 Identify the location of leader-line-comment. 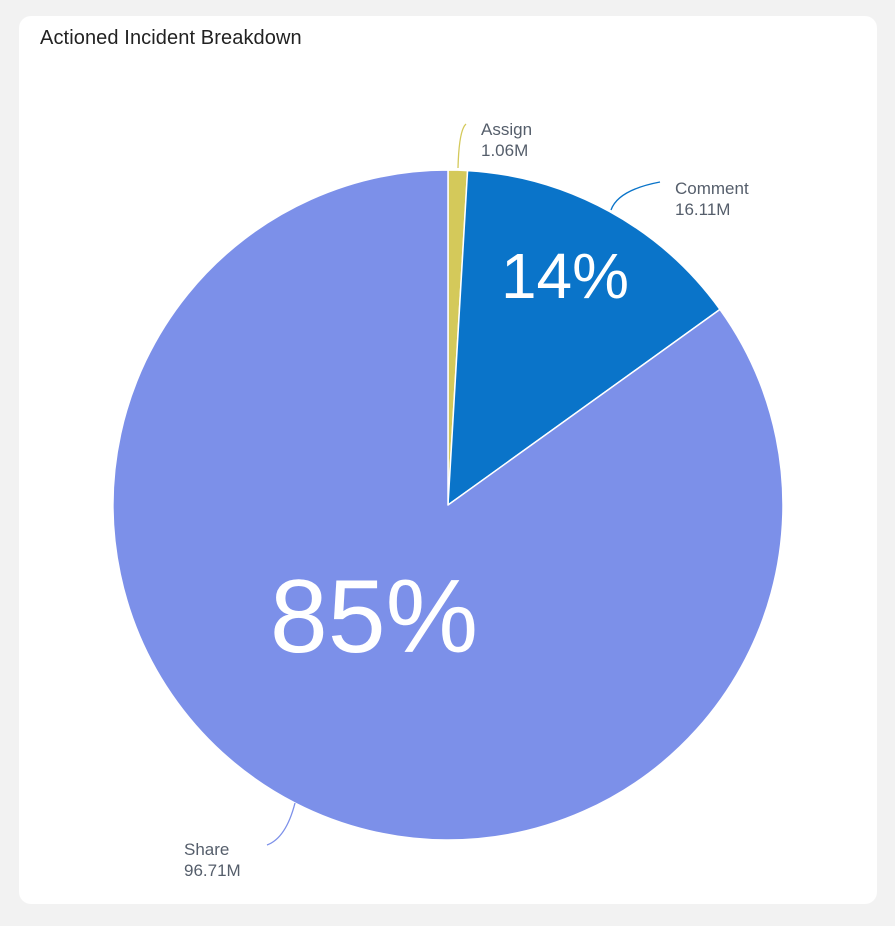
(635, 196).